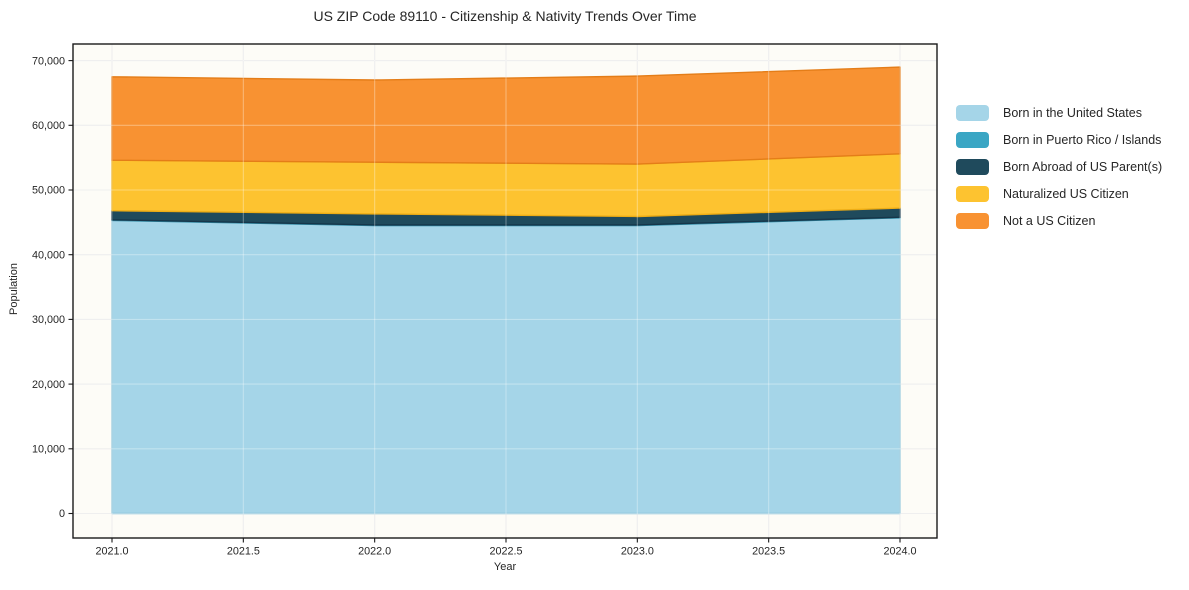 Image resolution: width=1189 pixels, height=590 pixels. Describe the element at coordinates (374, 552) in the screenshot. I see `x-tick-label: 2022.0` at that location.